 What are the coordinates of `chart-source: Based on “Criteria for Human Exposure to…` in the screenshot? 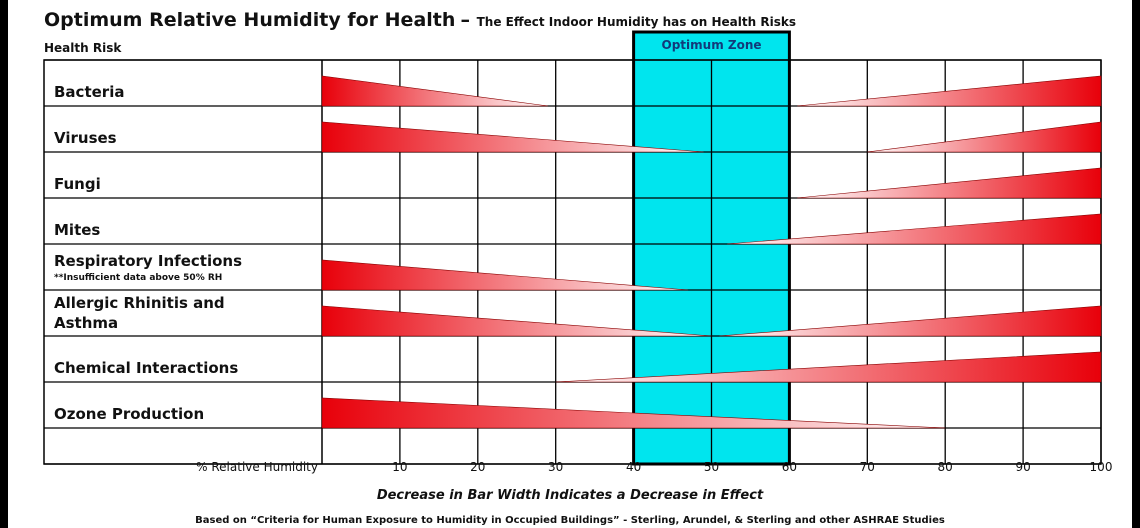 It's located at (570, 520).